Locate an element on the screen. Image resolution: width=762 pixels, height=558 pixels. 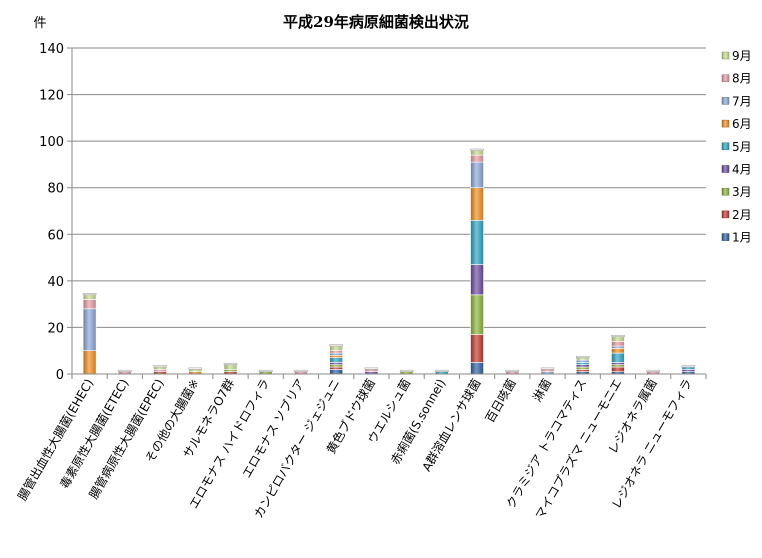
legend-label: 5月 is located at coordinates (742, 147).